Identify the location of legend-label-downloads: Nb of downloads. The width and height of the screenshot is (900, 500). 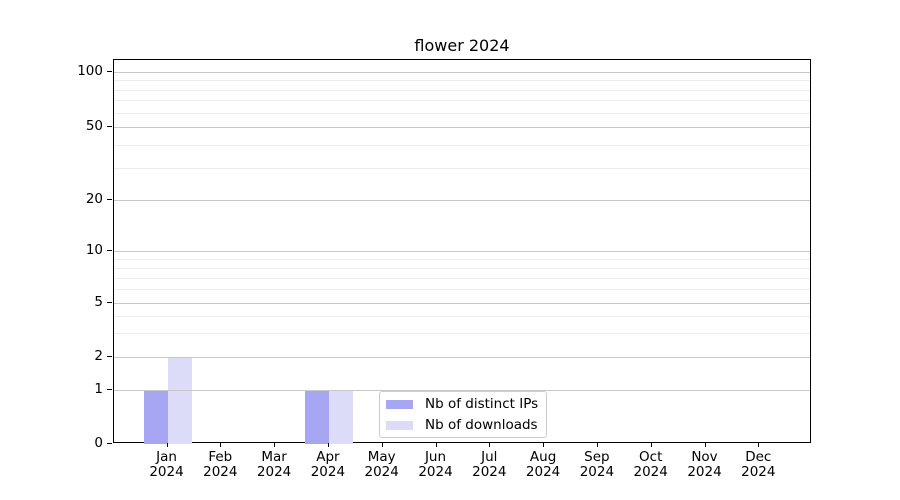
(481, 425).